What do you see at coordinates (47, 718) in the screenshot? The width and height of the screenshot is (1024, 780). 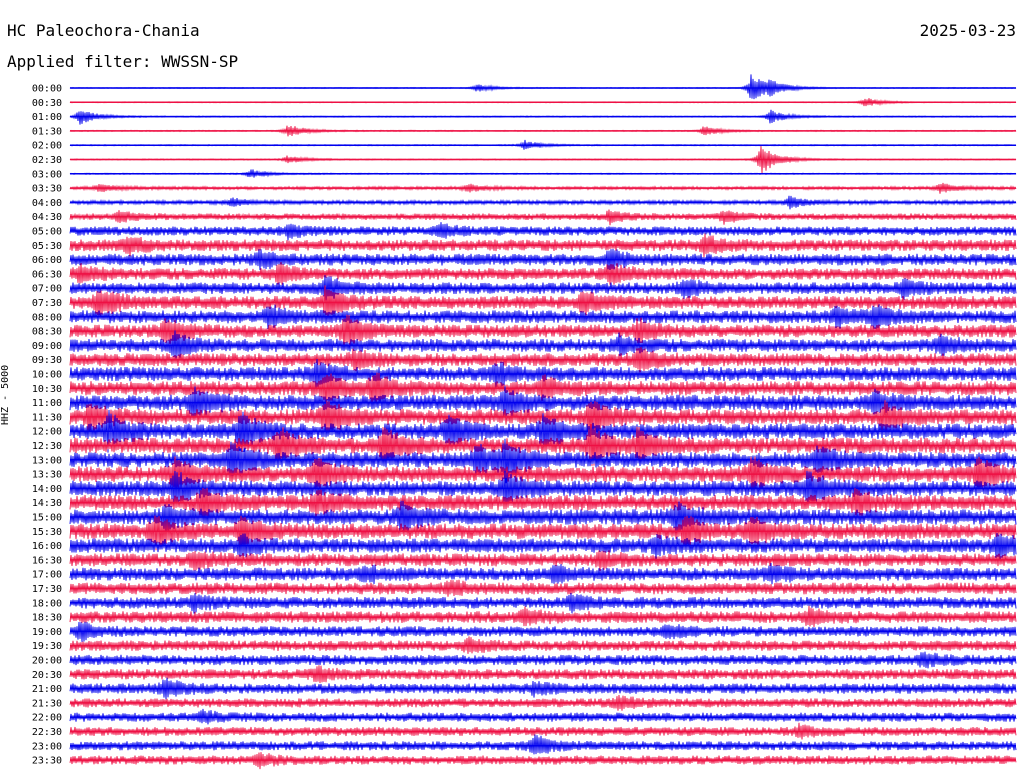 I see `row-time-label: 22:00` at bounding box center [47, 718].